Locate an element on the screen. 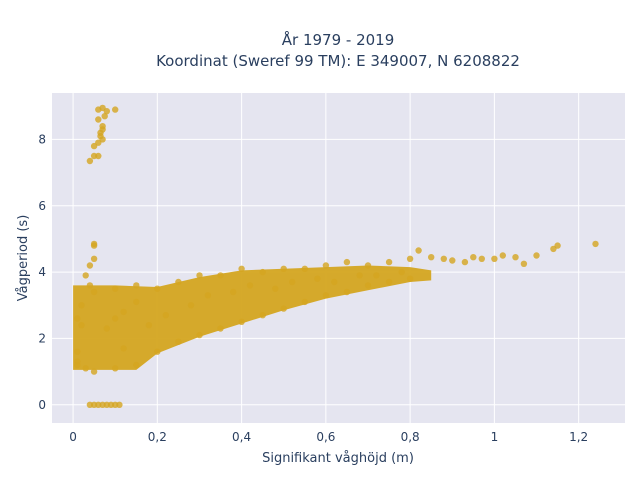 This screenshot has width=640, height=480. x-tick-label-5: 1 is located at coordinates (495, 437).